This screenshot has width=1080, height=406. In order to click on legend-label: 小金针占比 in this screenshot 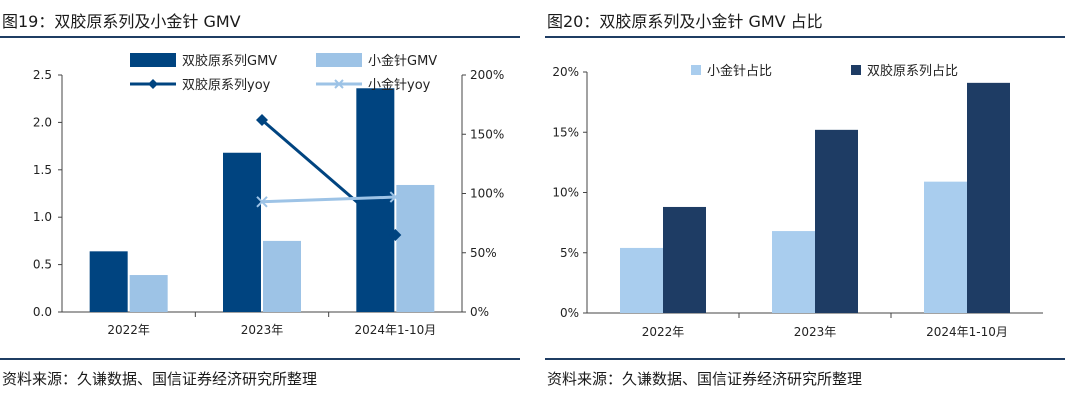, I will do `click(739, 71)`.